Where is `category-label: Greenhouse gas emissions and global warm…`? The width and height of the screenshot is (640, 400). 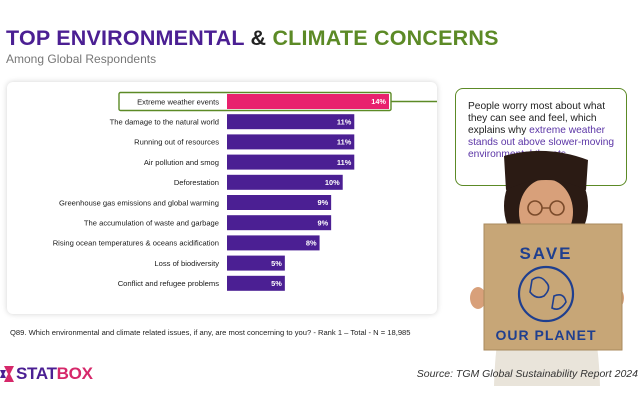 category-label: Greenhouse gas emissions and global warm… is located at coordinates (139, 202).